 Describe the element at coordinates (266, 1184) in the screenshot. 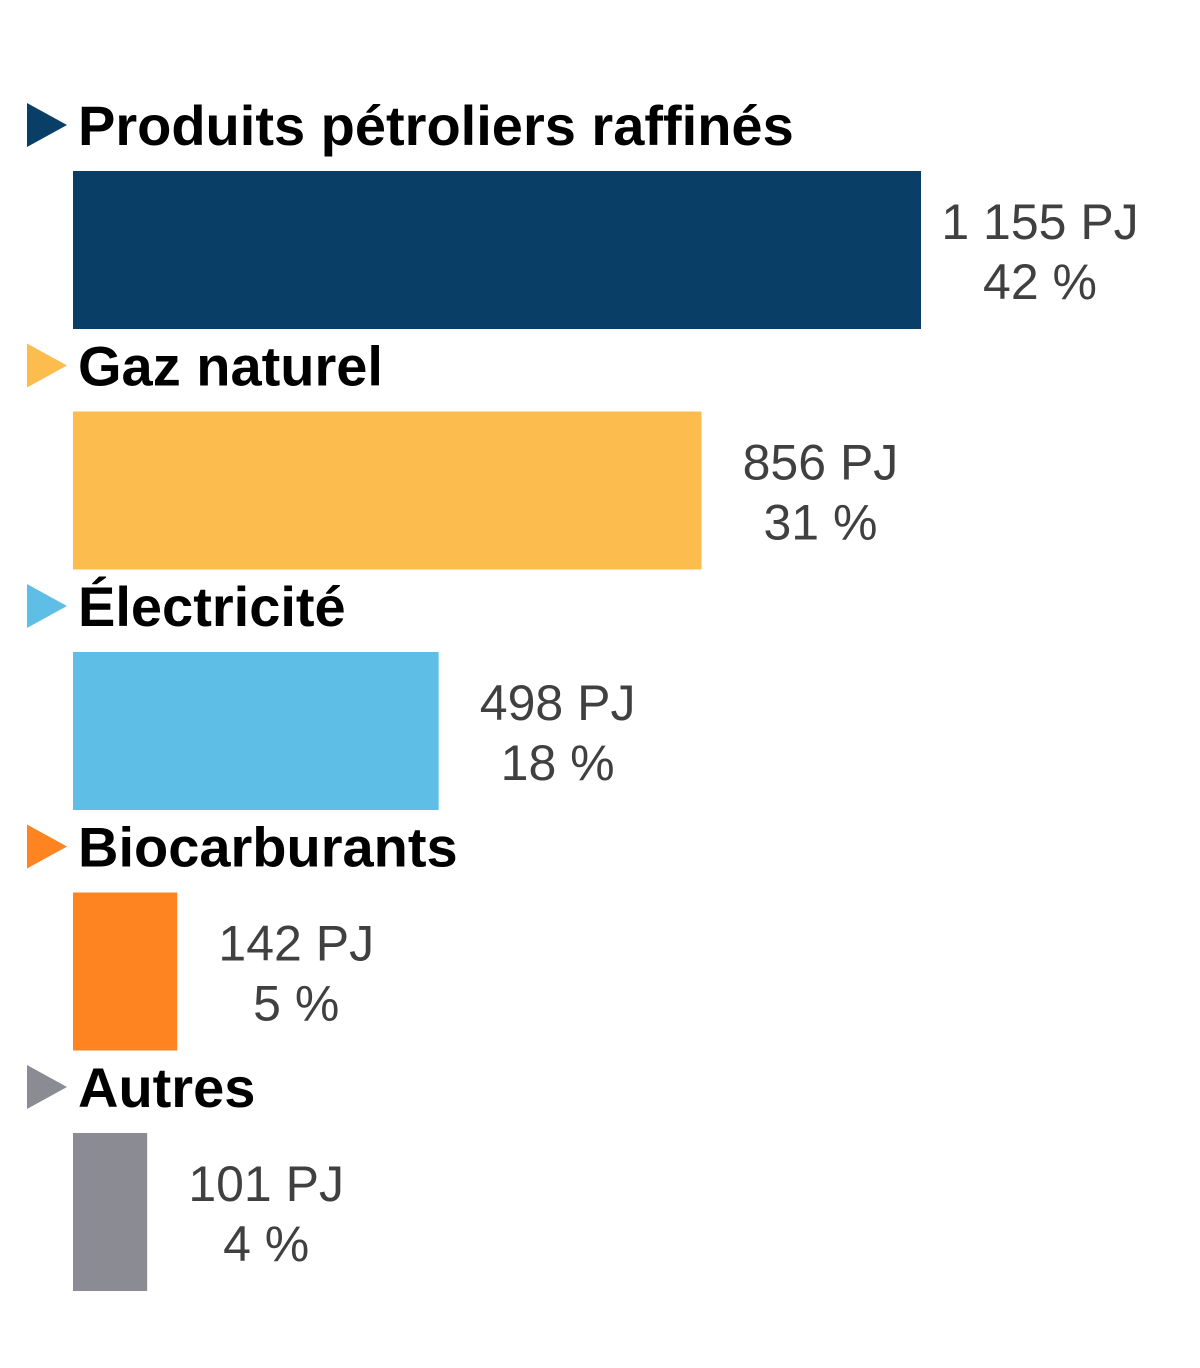

I see `value-label-autres: 101 PJ` at that location.